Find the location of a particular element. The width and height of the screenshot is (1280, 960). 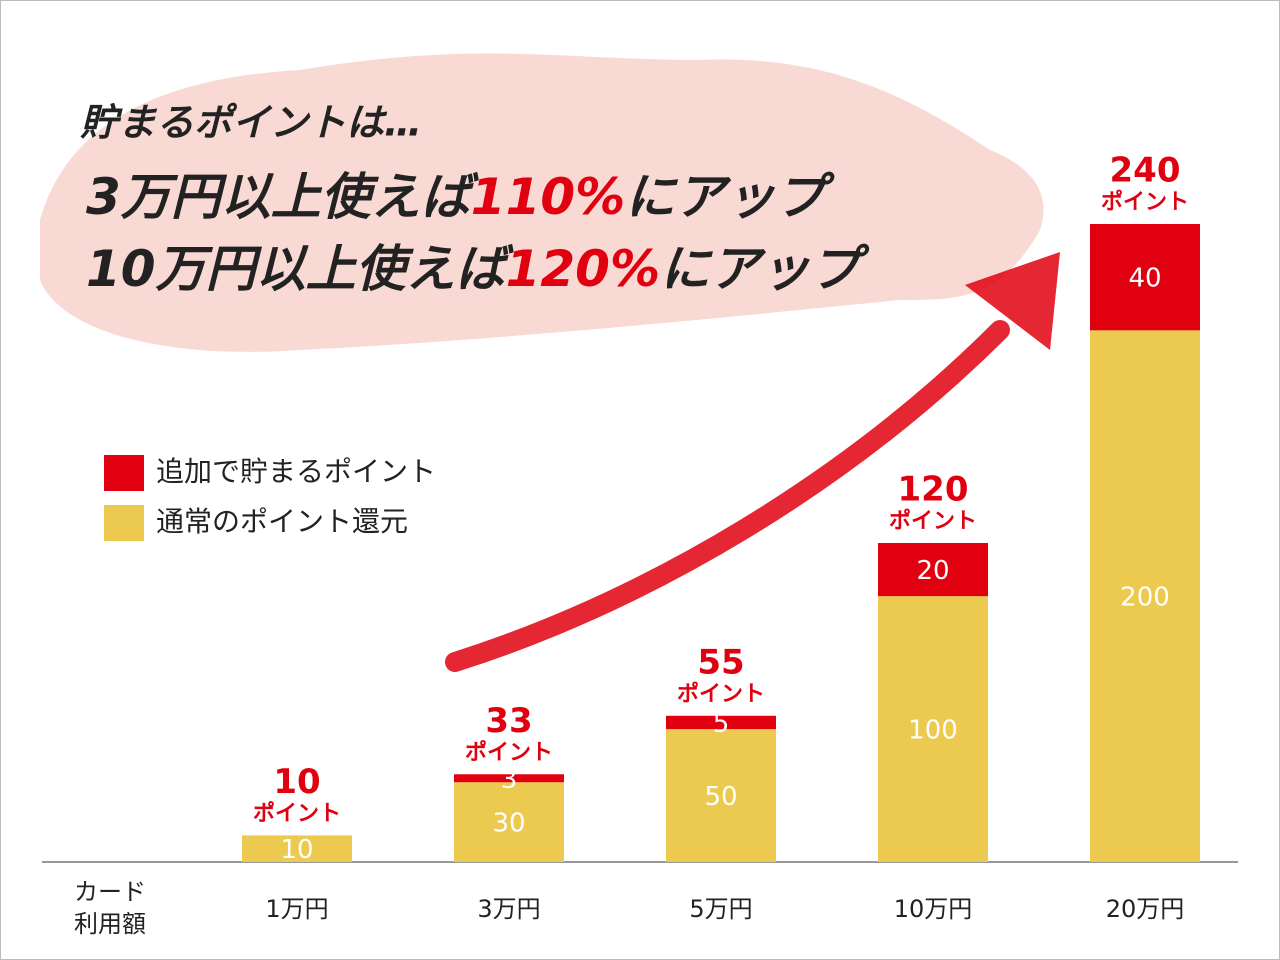

value-label: 10 is located at coordinates (296, 850).